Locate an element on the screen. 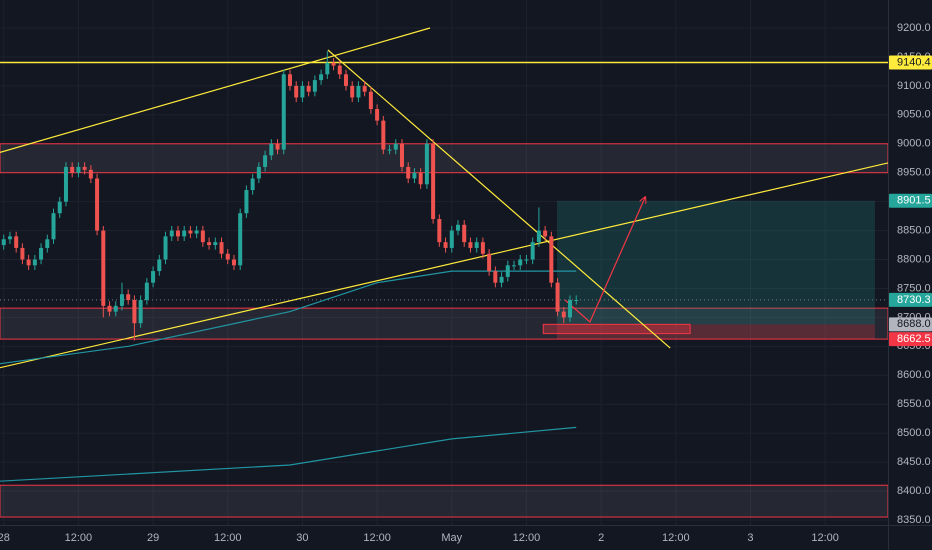 The image size is (932, 550). box is located at coordinates (616, 329).